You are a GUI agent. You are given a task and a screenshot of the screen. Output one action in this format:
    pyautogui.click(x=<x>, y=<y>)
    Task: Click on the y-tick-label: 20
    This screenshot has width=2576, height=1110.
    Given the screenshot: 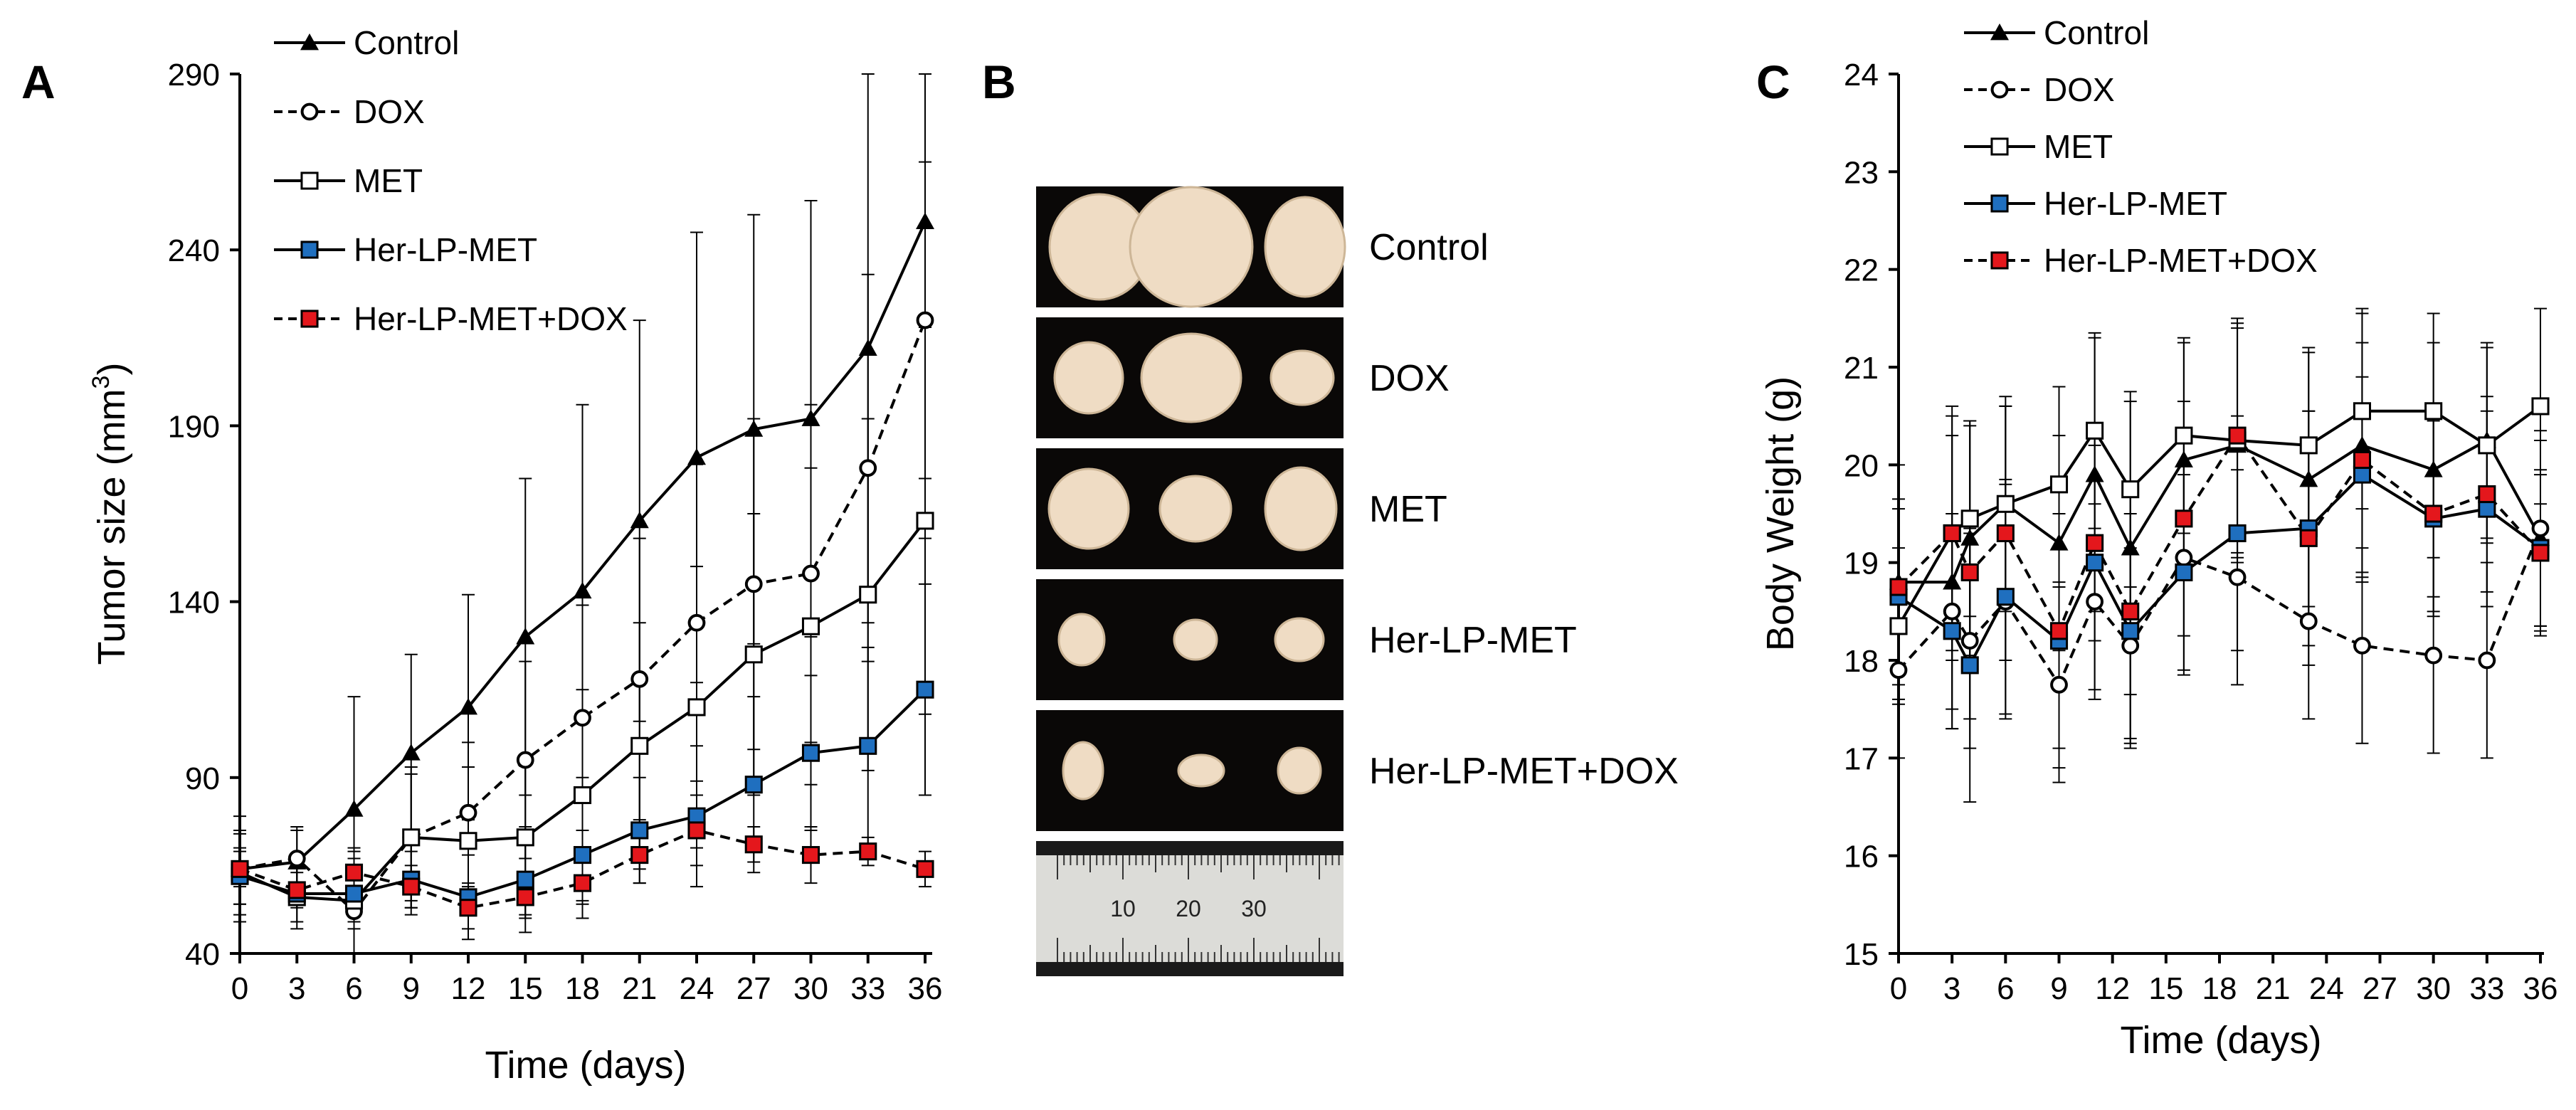 What is the action you would take?
    pyautogui.click(x=1861, y=466)
    